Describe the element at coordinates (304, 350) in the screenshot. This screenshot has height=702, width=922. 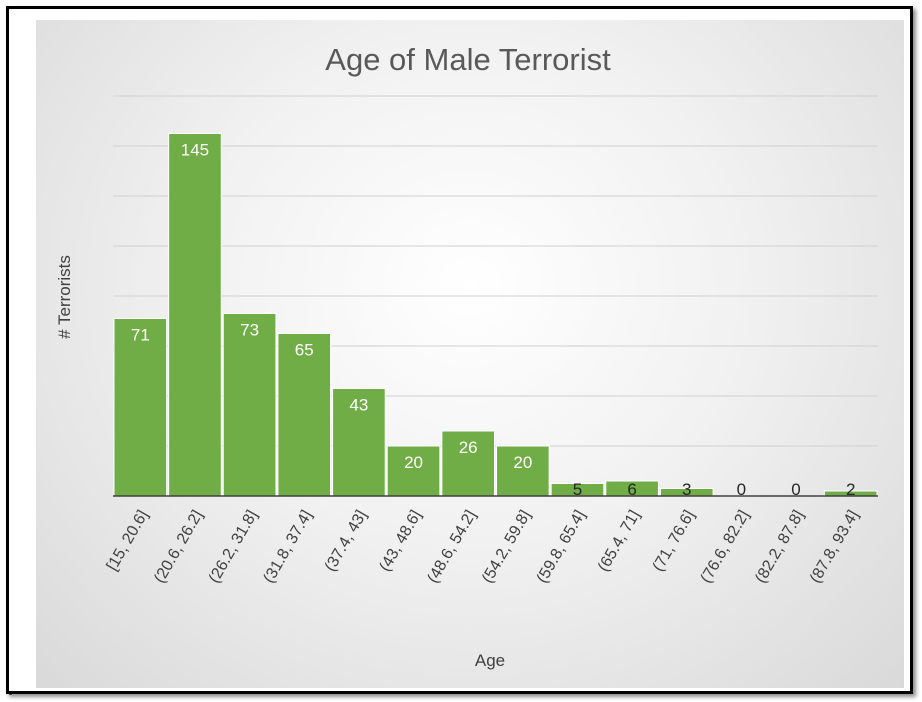
I see `data-label: 65` at that location.